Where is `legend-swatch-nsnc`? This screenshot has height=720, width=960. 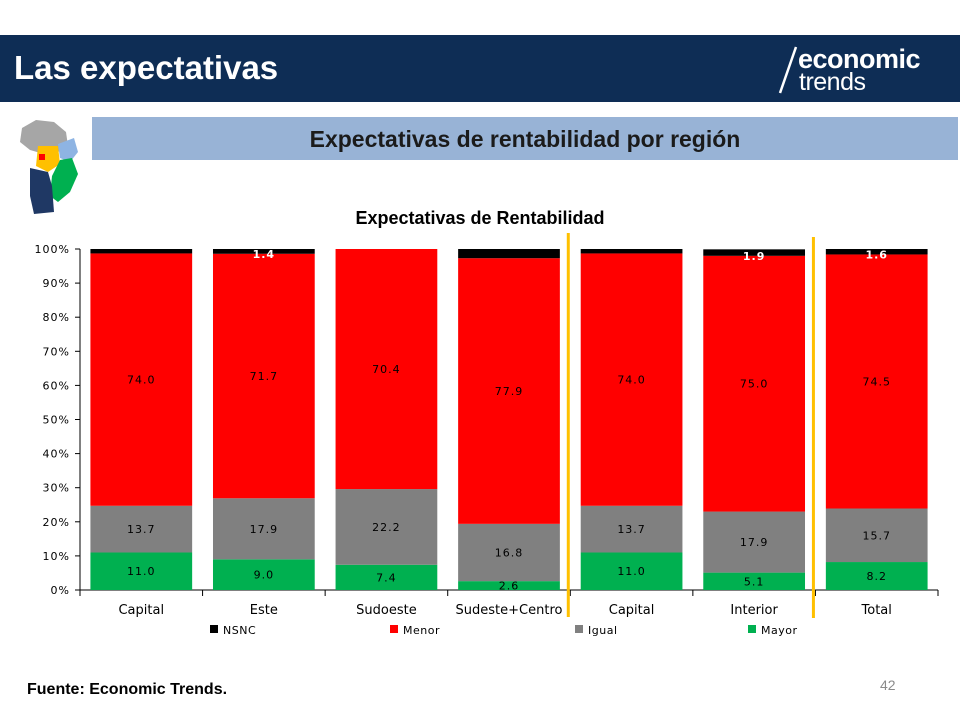
legend-swatch-nsnc is located at coordinates (214, 629).